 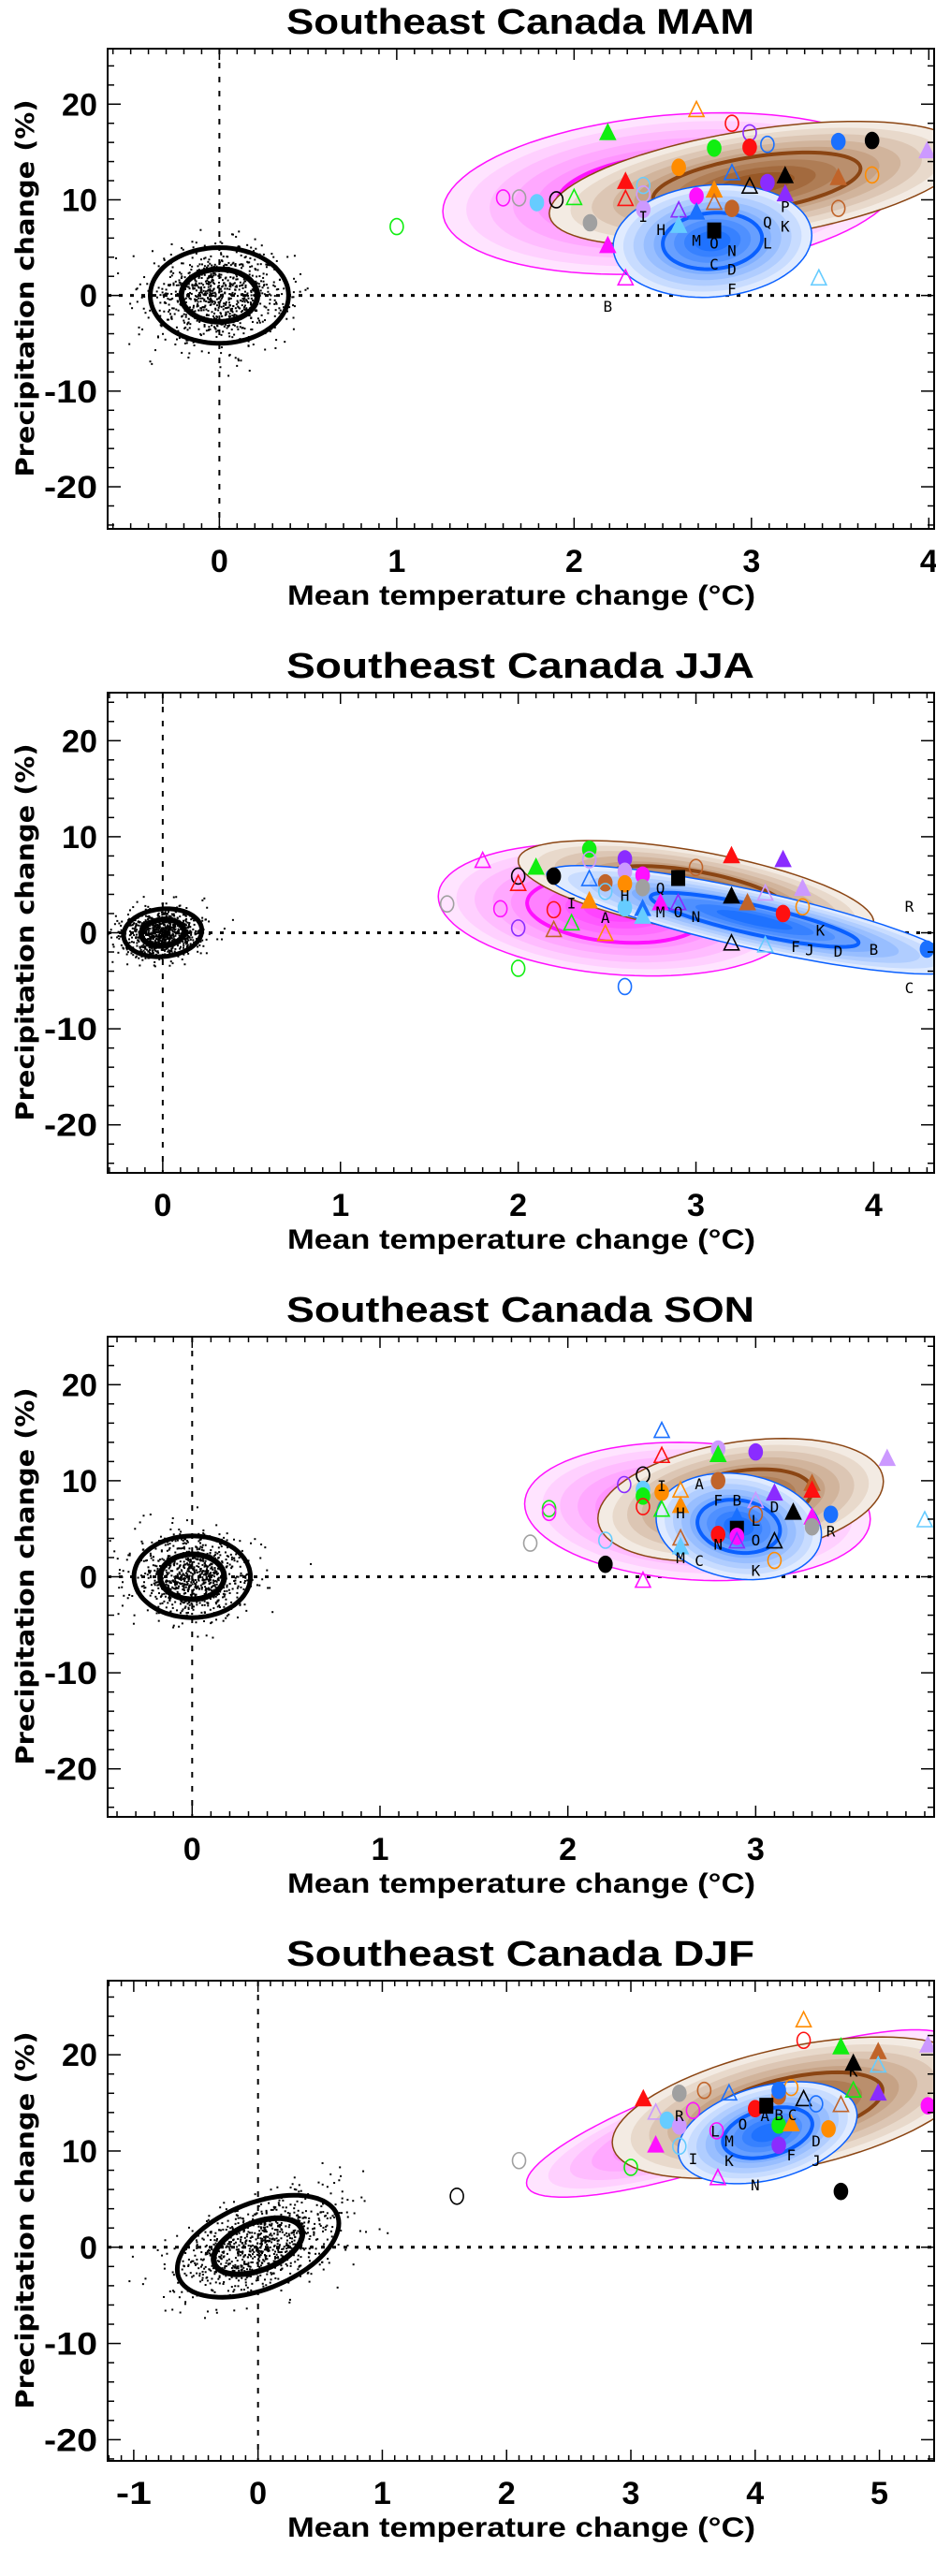 What do you see at coordinates (804, 2020) in the screenshot?
I see `triangle-marker` at bounding box center [804, 2020].